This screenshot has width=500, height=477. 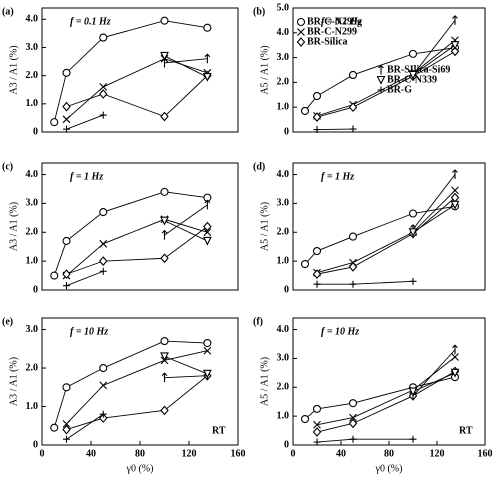 I want to click on annotation: RT, so click(x=219, y=430).